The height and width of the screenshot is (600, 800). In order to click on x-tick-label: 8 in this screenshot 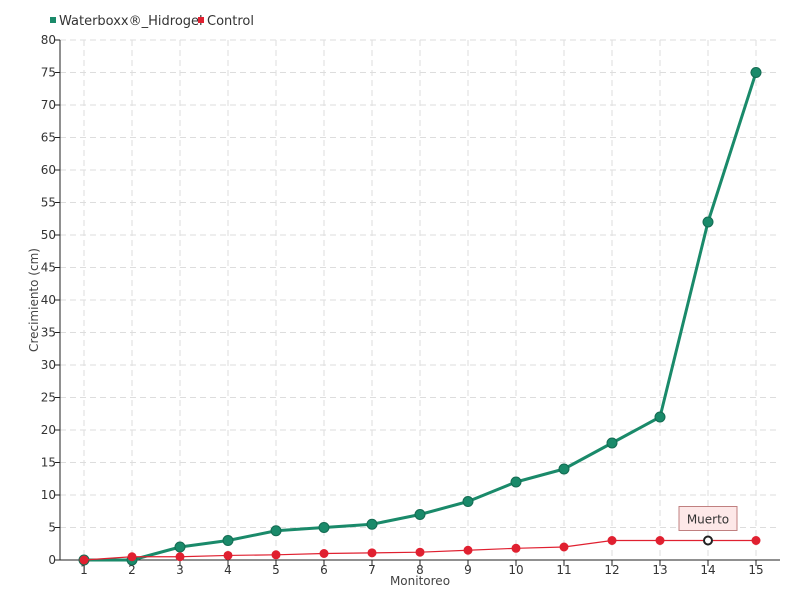, I will do `click(420, 570)`.